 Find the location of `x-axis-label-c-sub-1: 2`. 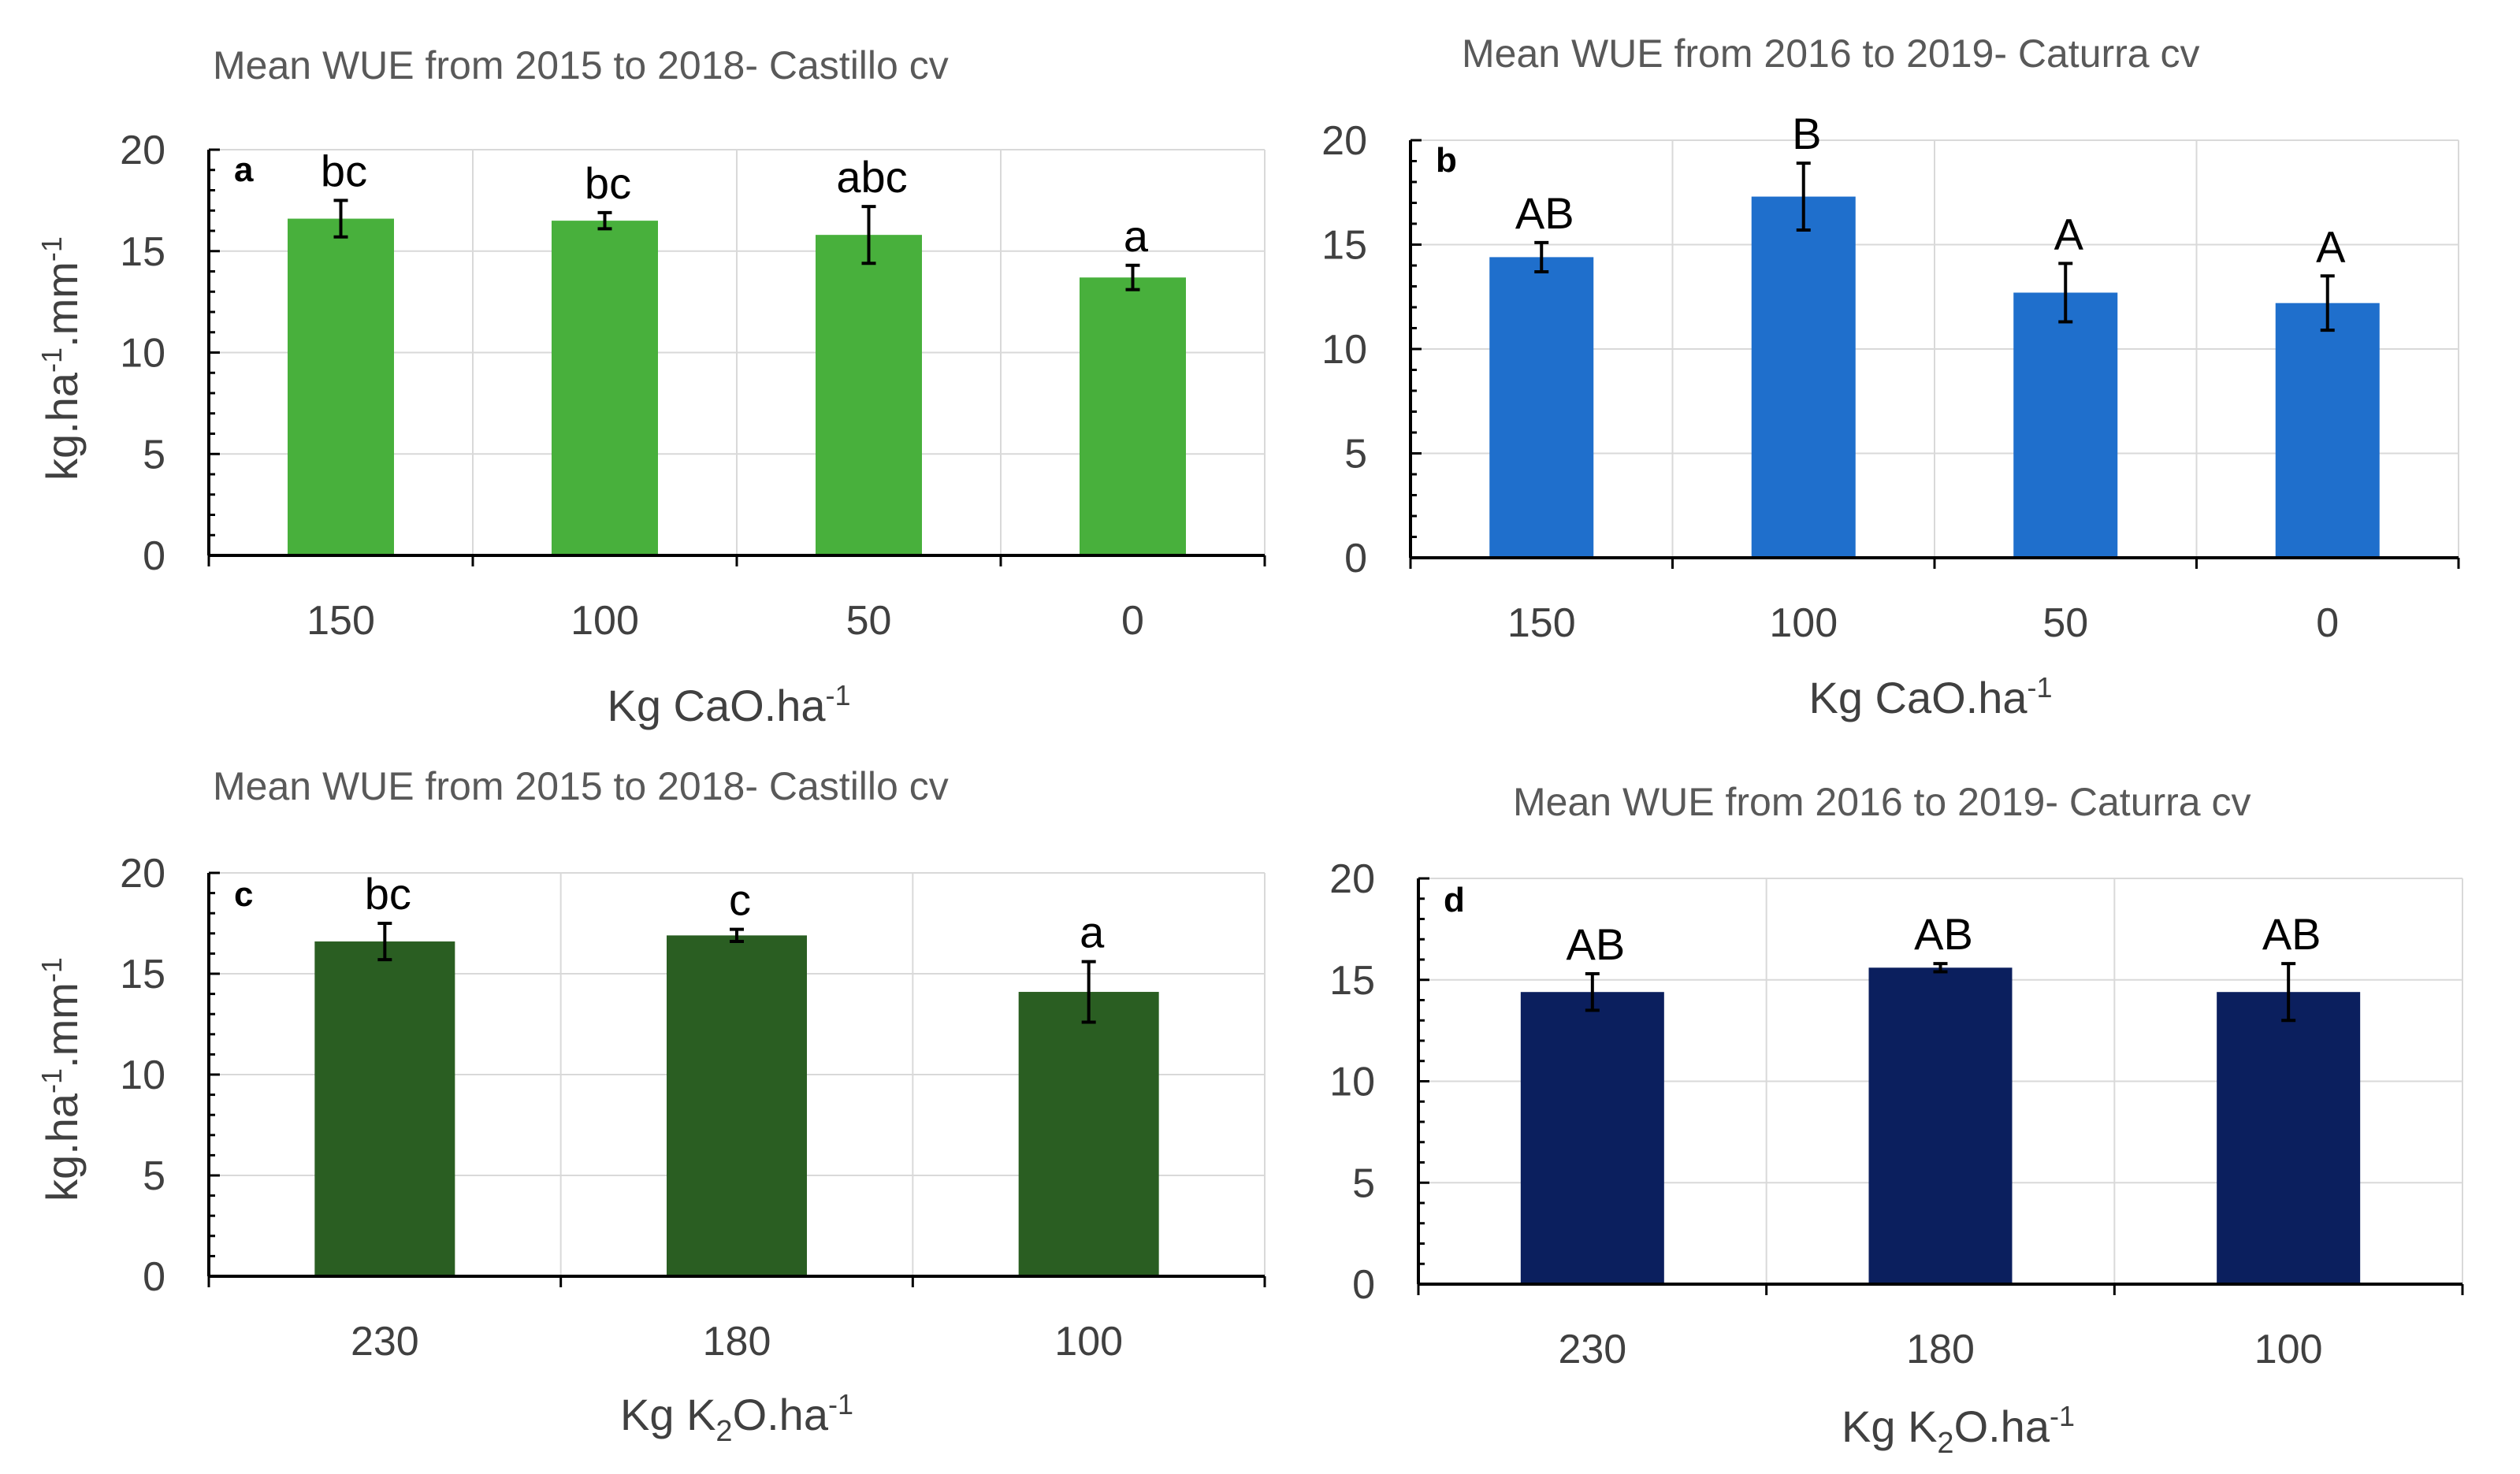

x-axis-label-c-sub-1: 2 is located at coordinates (723, 1431).